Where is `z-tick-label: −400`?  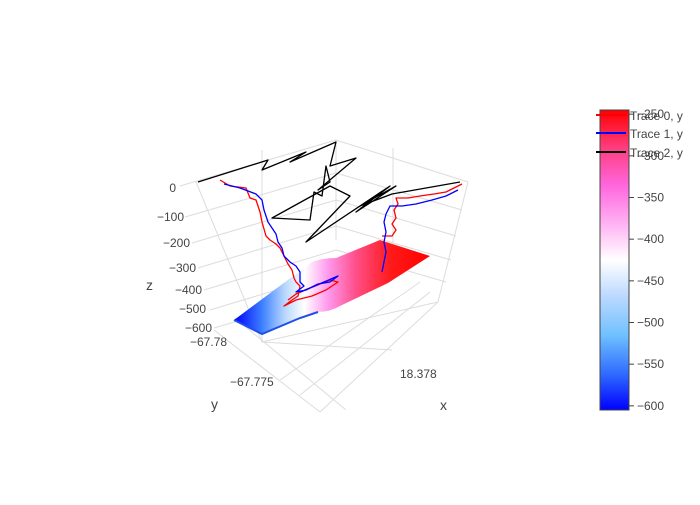
z-tick-label: −400 is located at coordinates (188, 290).